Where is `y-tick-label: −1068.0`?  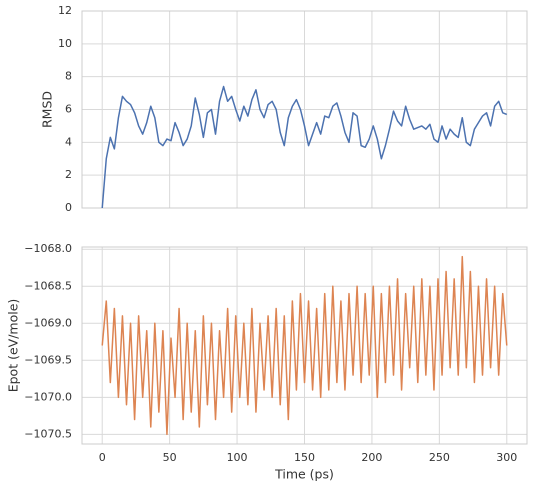
y-tick-label: −1068.0 is located at coordinates (48, 248).